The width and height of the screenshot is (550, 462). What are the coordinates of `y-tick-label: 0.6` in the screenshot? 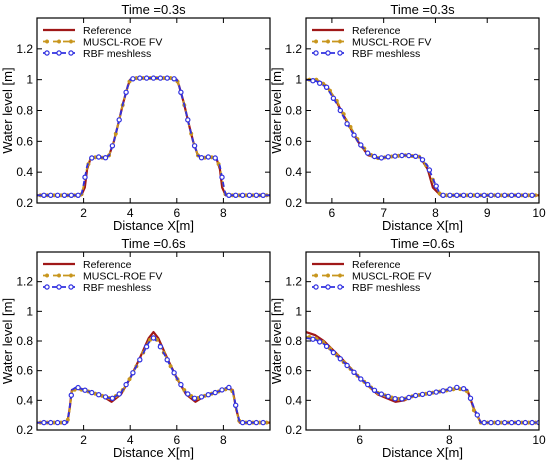 It's located at (24, 141).